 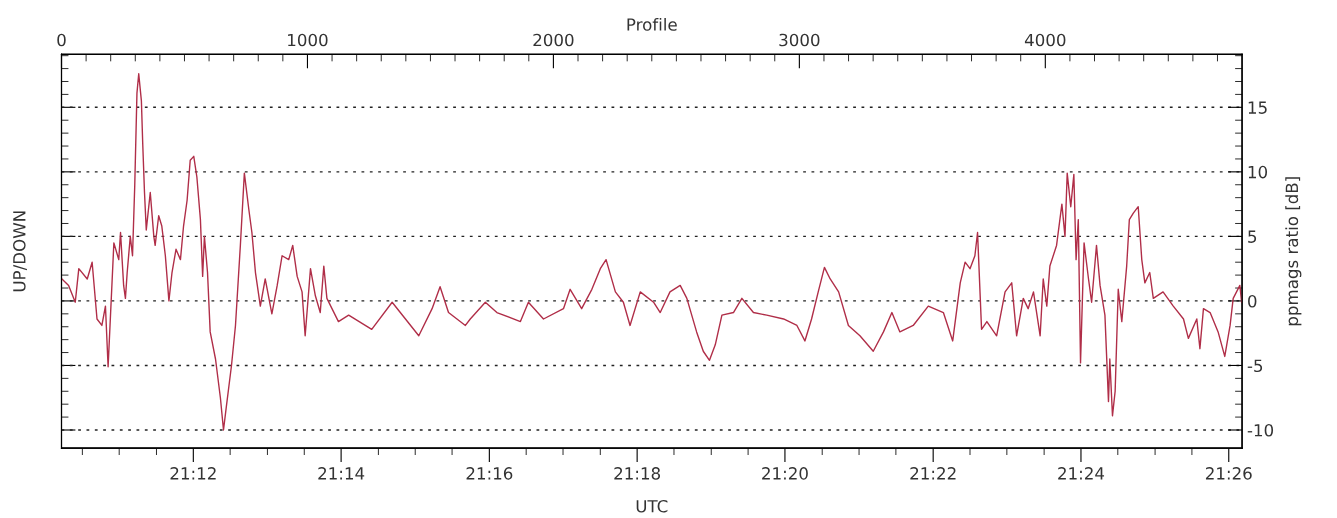 I want to click on x2-tick-label: 3000, so click(x=799, y=40).